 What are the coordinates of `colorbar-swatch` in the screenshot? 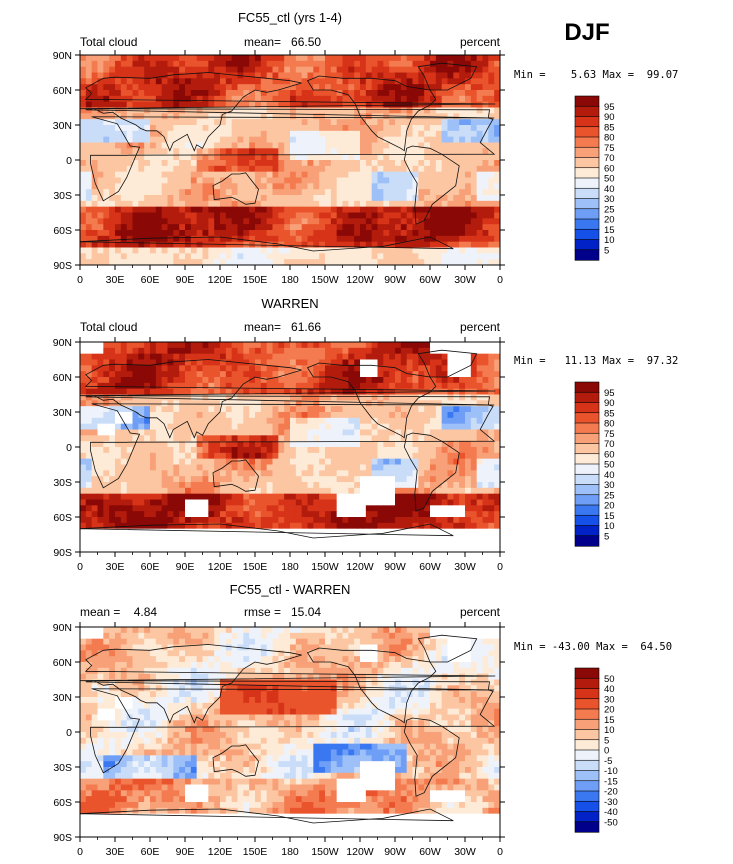 It's located at (587, 183).